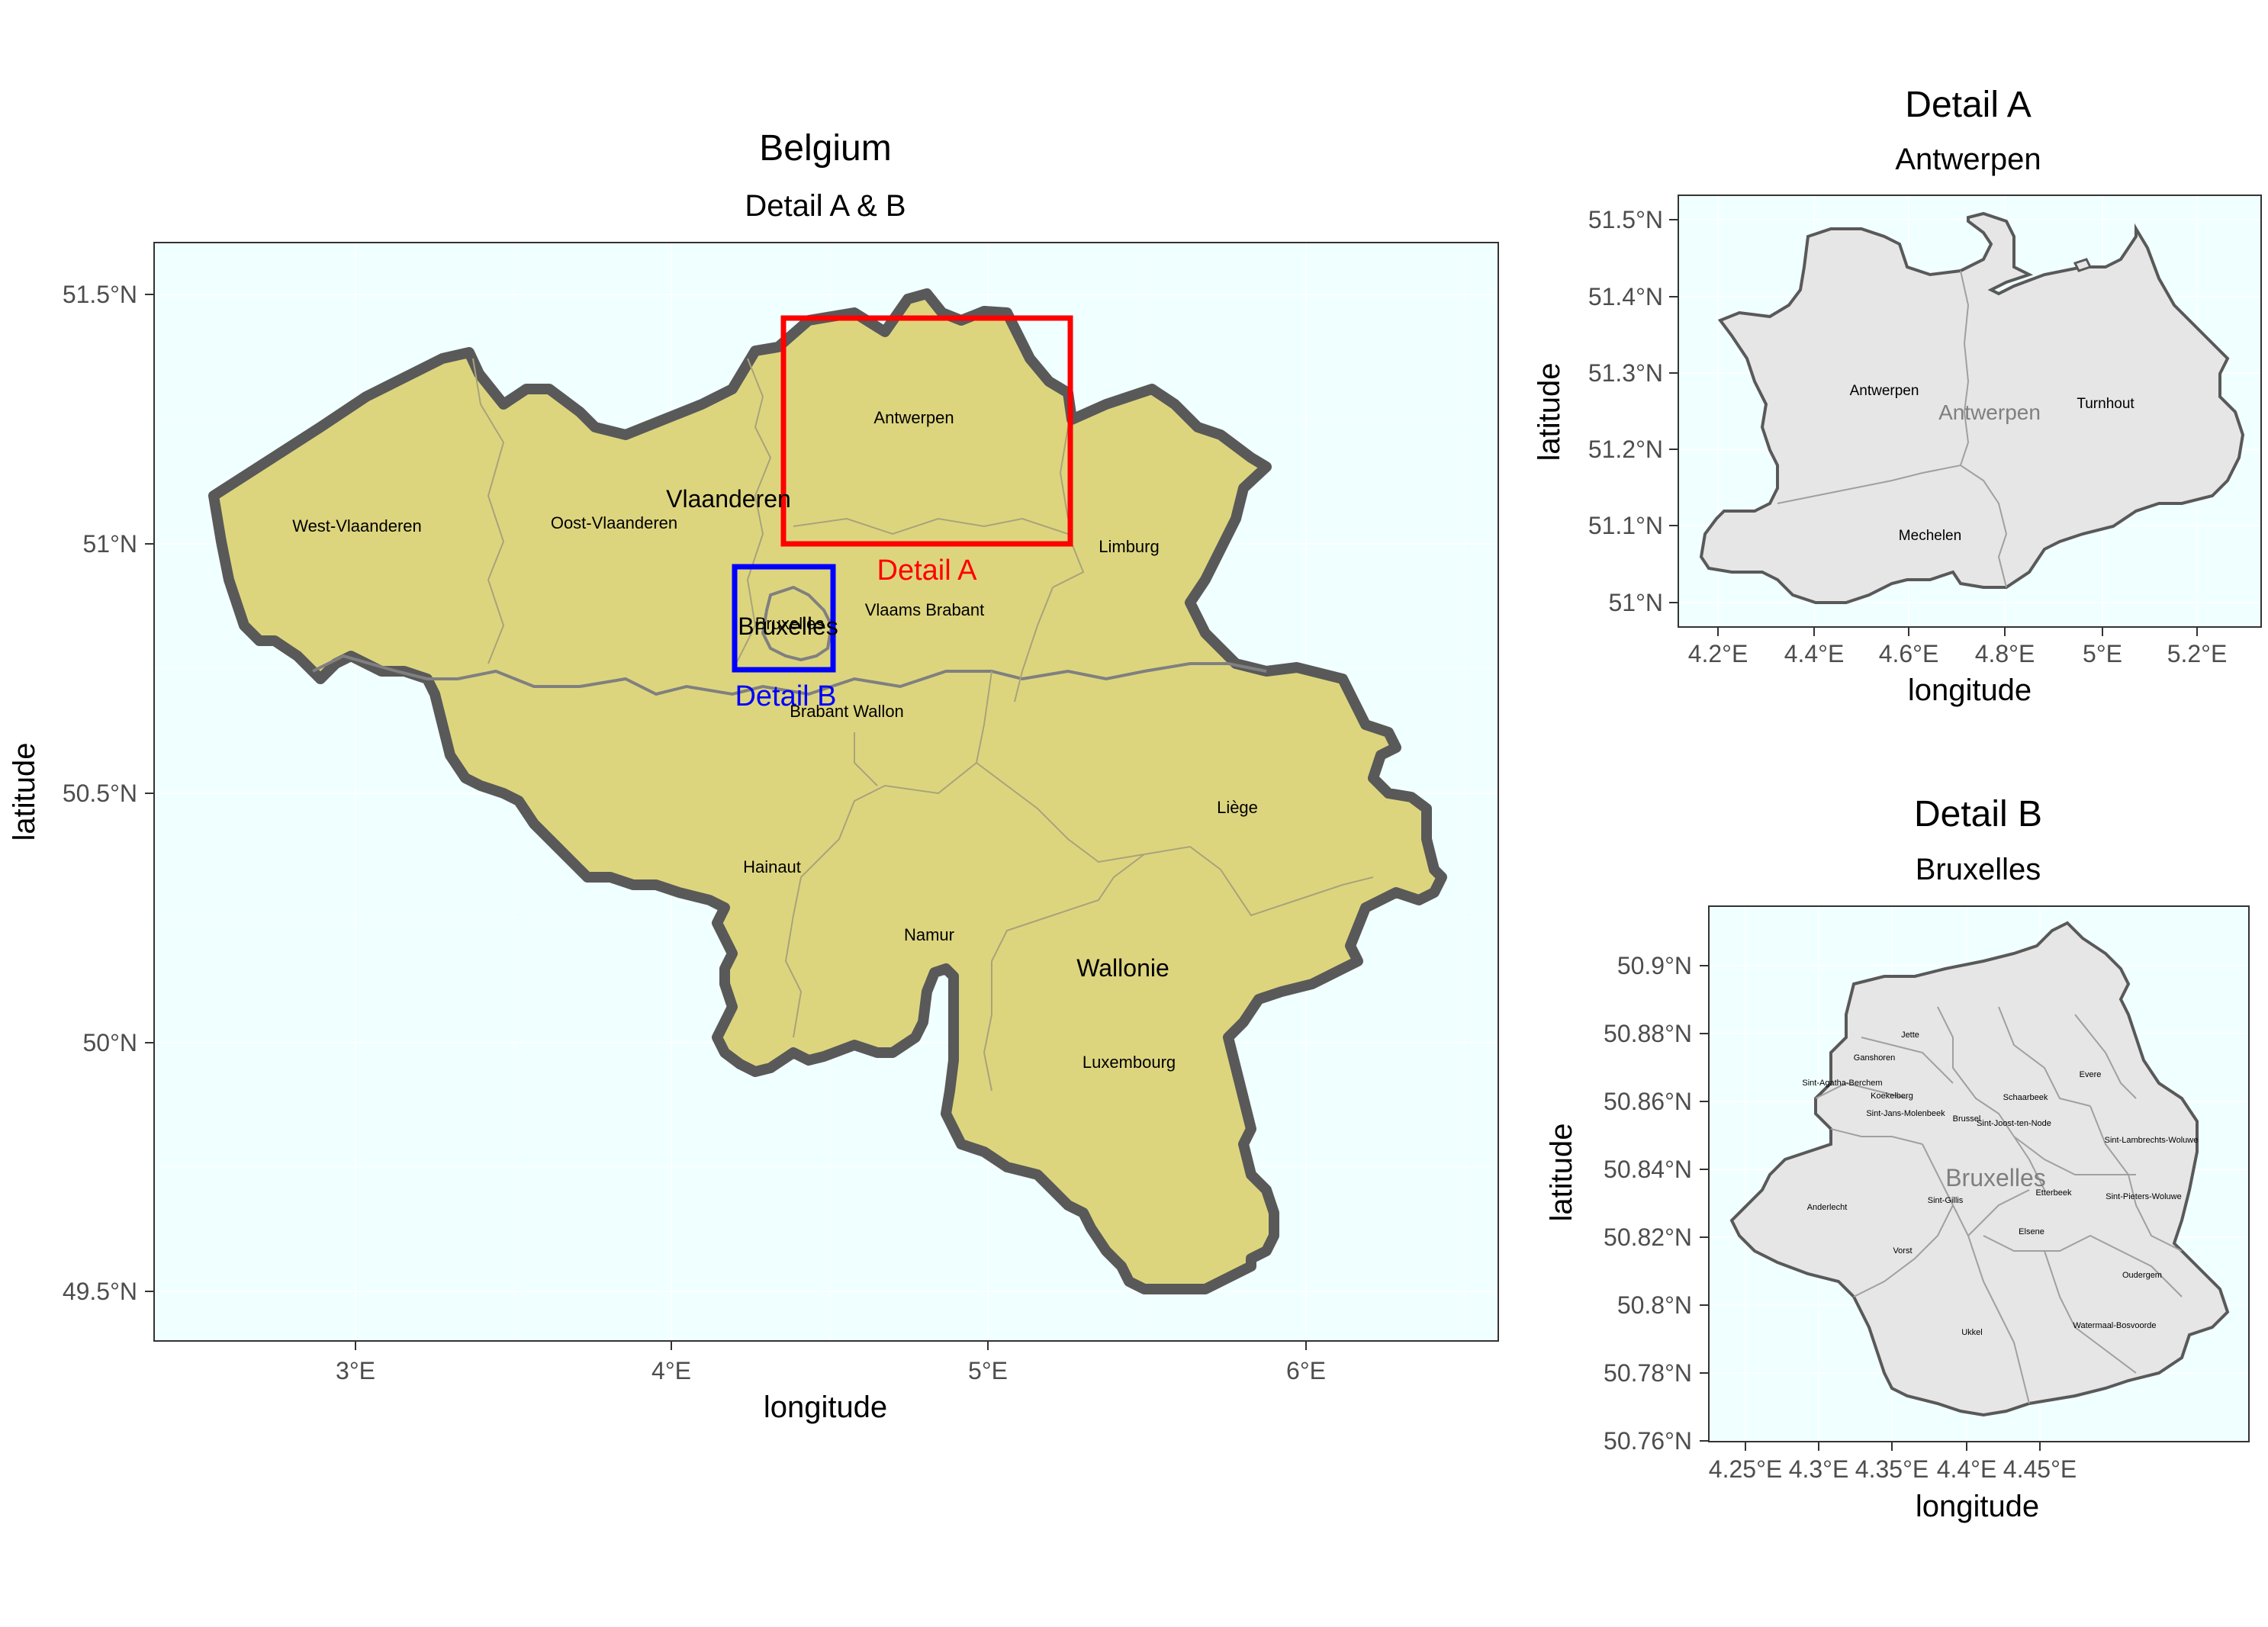 The height and width of the screenshot is (1627, 2268). What do you see at coordinates (2083, 265) in the screenshot?
I see `antwerpen-small-enclave` at bounding box center [2083, 265].